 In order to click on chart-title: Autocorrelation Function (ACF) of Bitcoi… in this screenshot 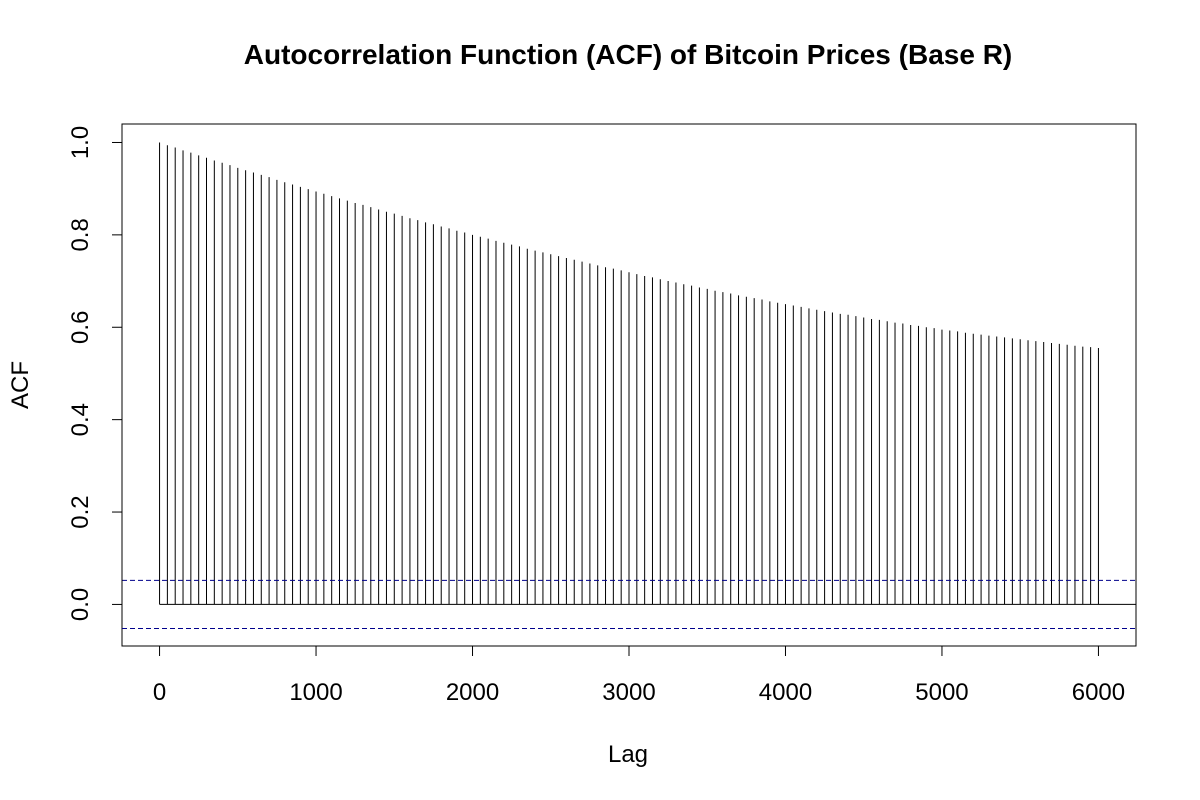, I will do `click(628, 54)`.